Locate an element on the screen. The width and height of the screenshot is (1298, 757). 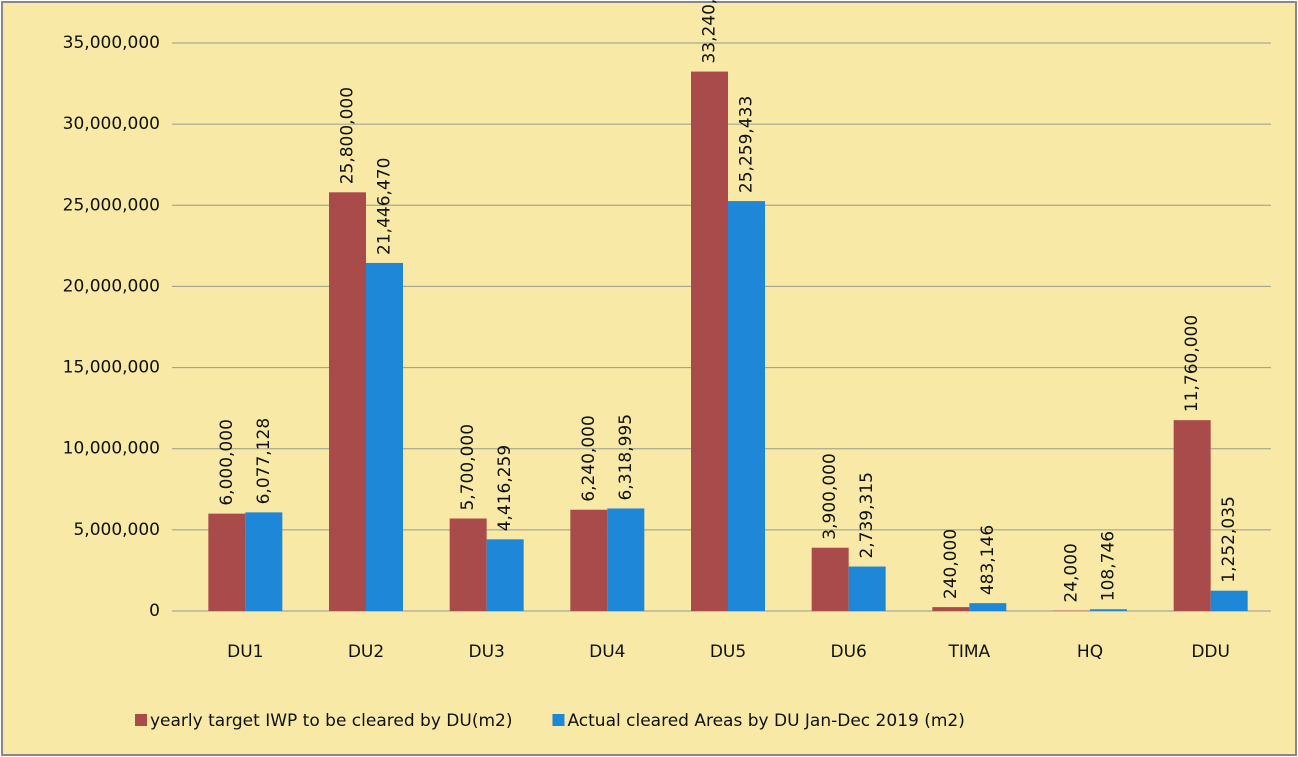
y-tick-label: 35,000,000 is located at coordinates (111, 43).